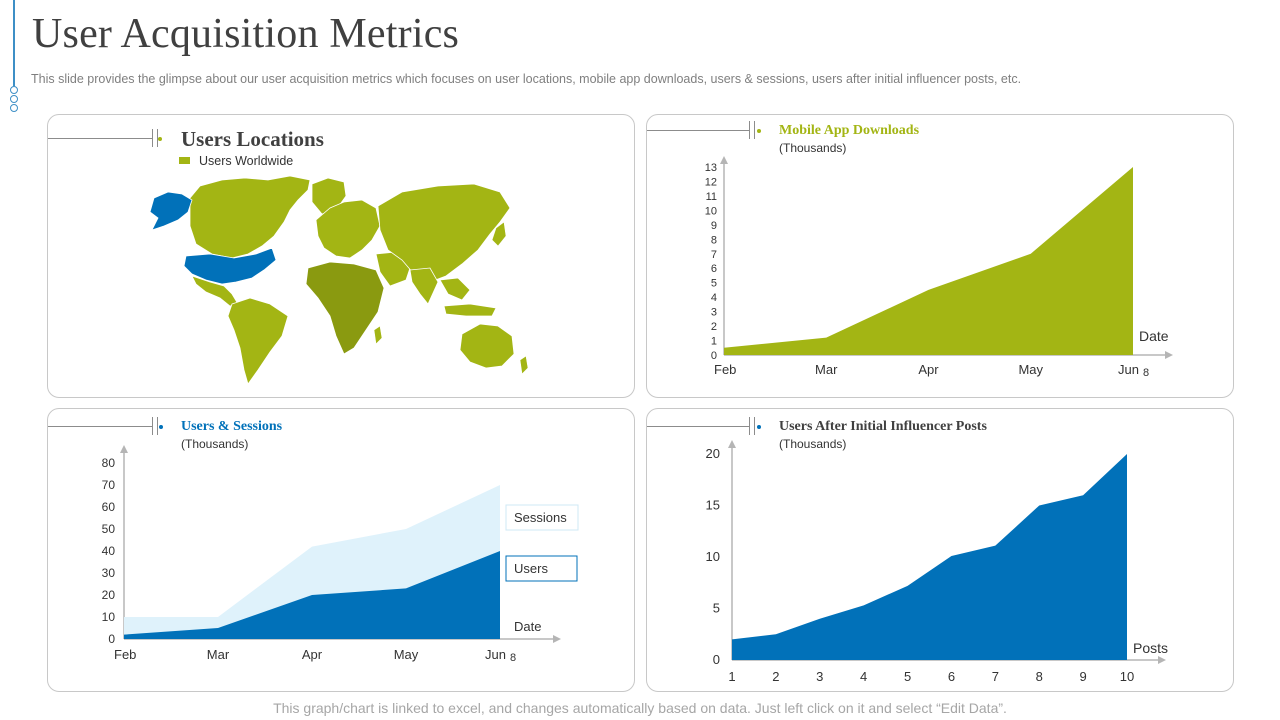 The height and width of the screenshot is (720, 1280). I want to click on x-tick-label: 2, so click(775, 676).